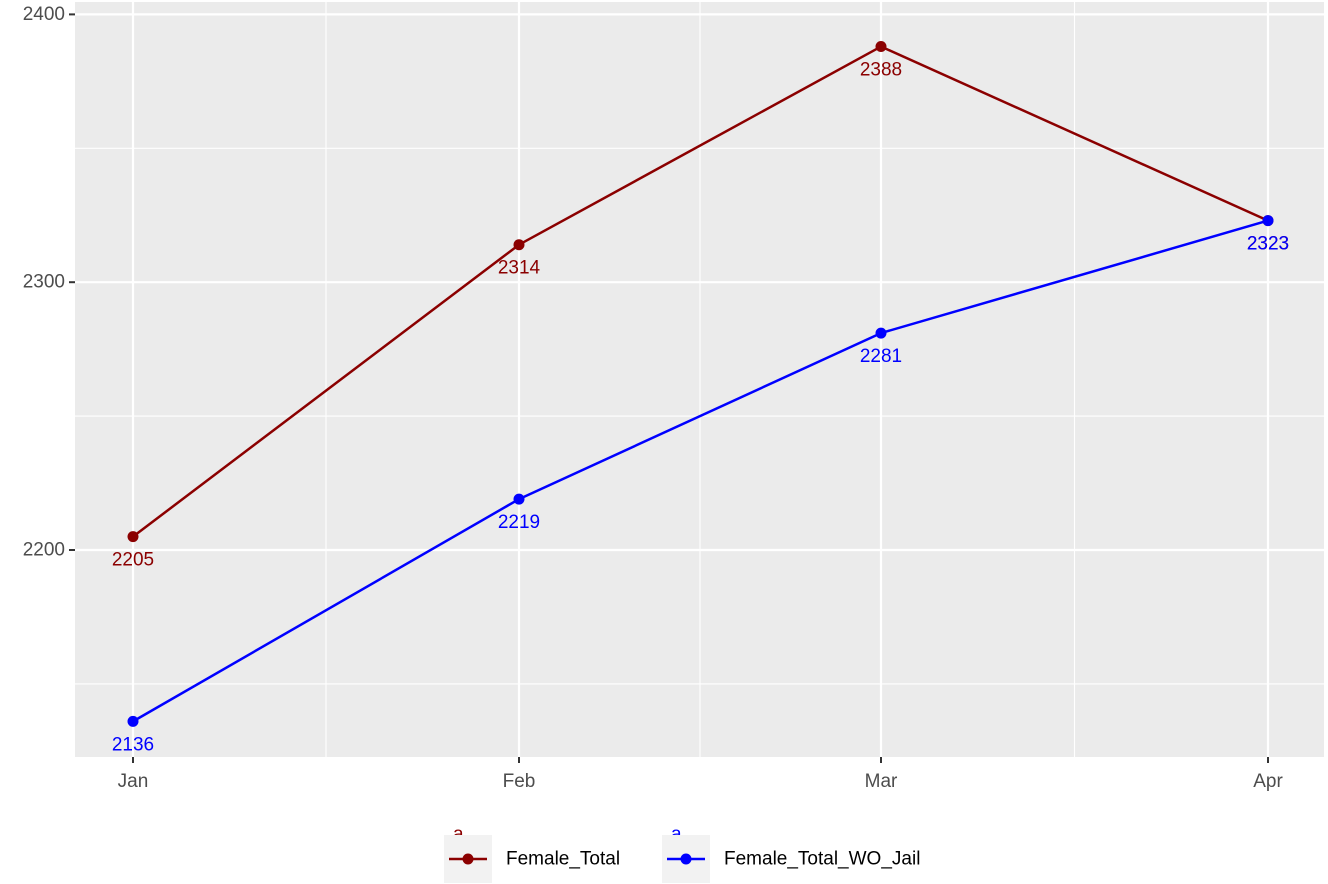  I want to click on y-tick-label: 2300, so click(44, 282).